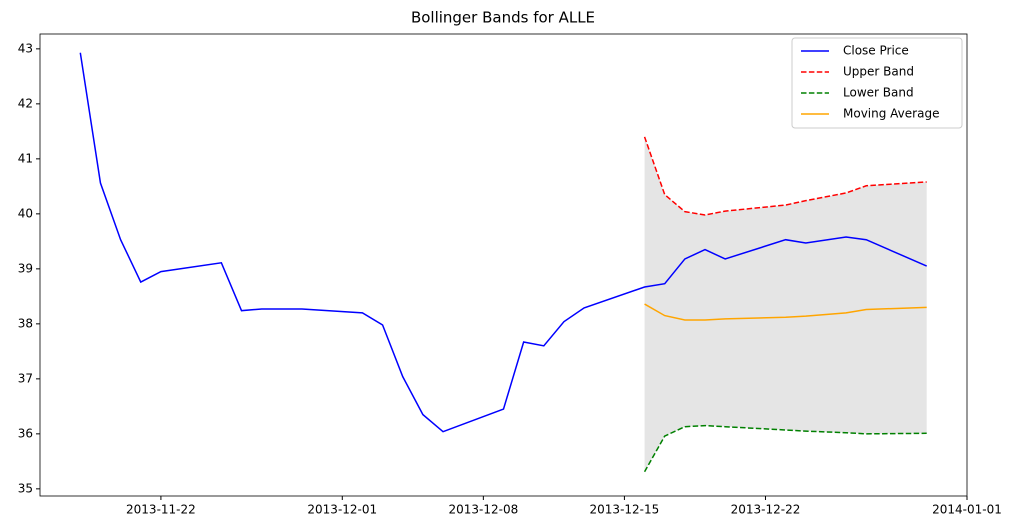  What do you see at coordinates (967, 510) in the screenshot?
I see `x-tick-label: 2014-01-01` at bounding box center [967, 510].